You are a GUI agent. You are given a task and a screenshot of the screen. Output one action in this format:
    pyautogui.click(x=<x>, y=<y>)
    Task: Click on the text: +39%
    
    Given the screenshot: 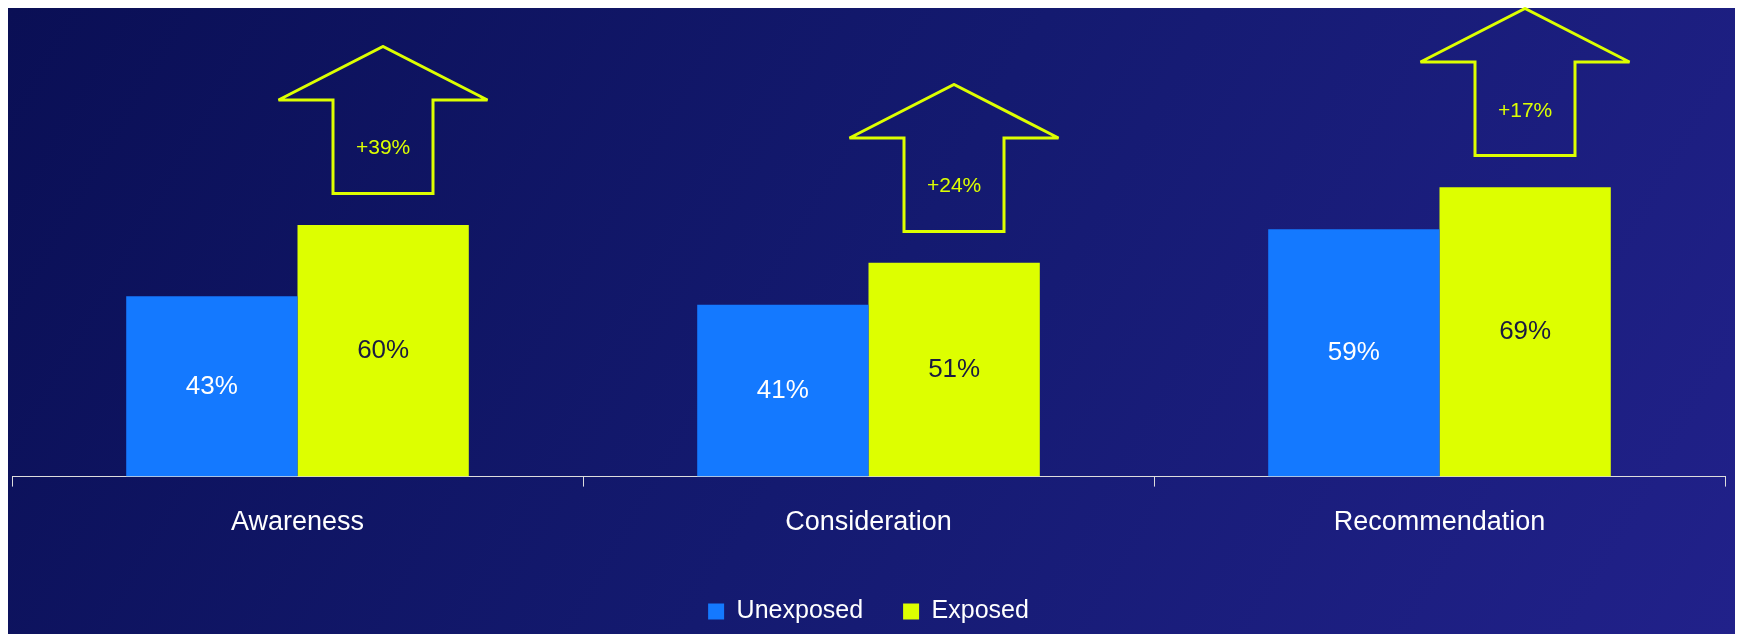 What is the action you would take?
    pyautogui.click(x=383, y=147)
    